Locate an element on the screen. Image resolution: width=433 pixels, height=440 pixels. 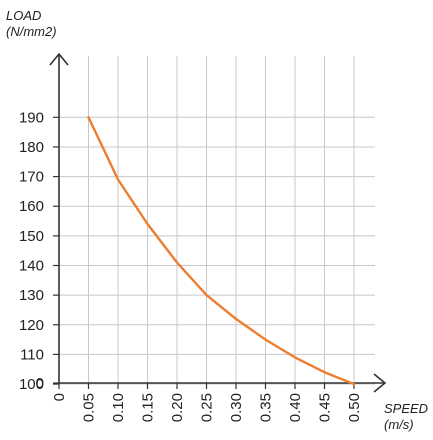
x-tick-label: 0.05 is located at coordinates (89, 407).